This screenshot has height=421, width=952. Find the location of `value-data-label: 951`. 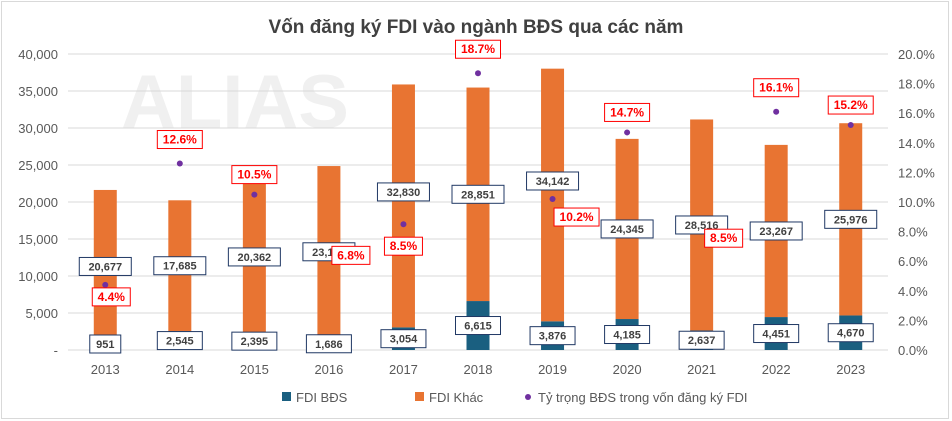

value-data-label: 951 is located at coordinates (105, 345).